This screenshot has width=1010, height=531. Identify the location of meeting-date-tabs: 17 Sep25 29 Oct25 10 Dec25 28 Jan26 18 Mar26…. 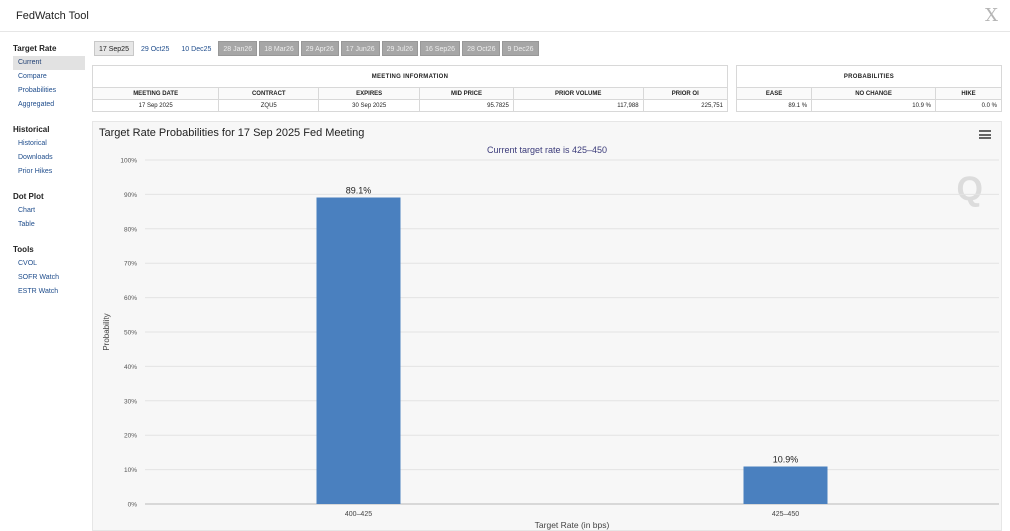
(317, 48).